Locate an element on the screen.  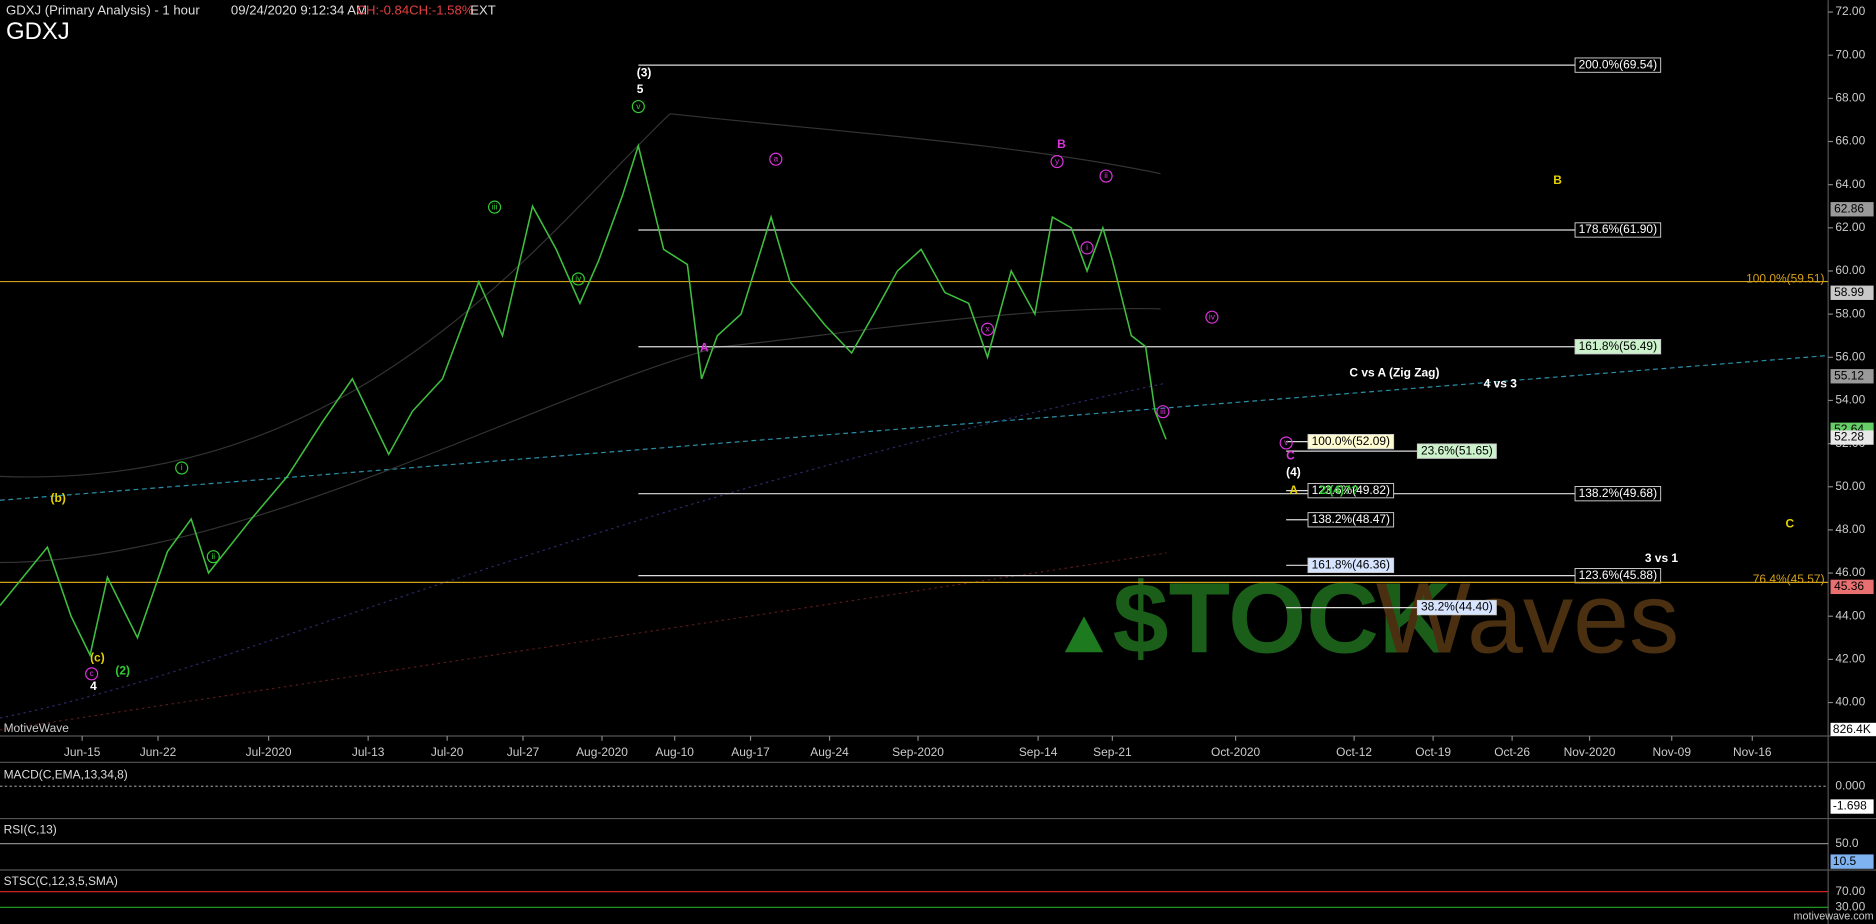
wave-label: A is located at coordinates (1293, 490).